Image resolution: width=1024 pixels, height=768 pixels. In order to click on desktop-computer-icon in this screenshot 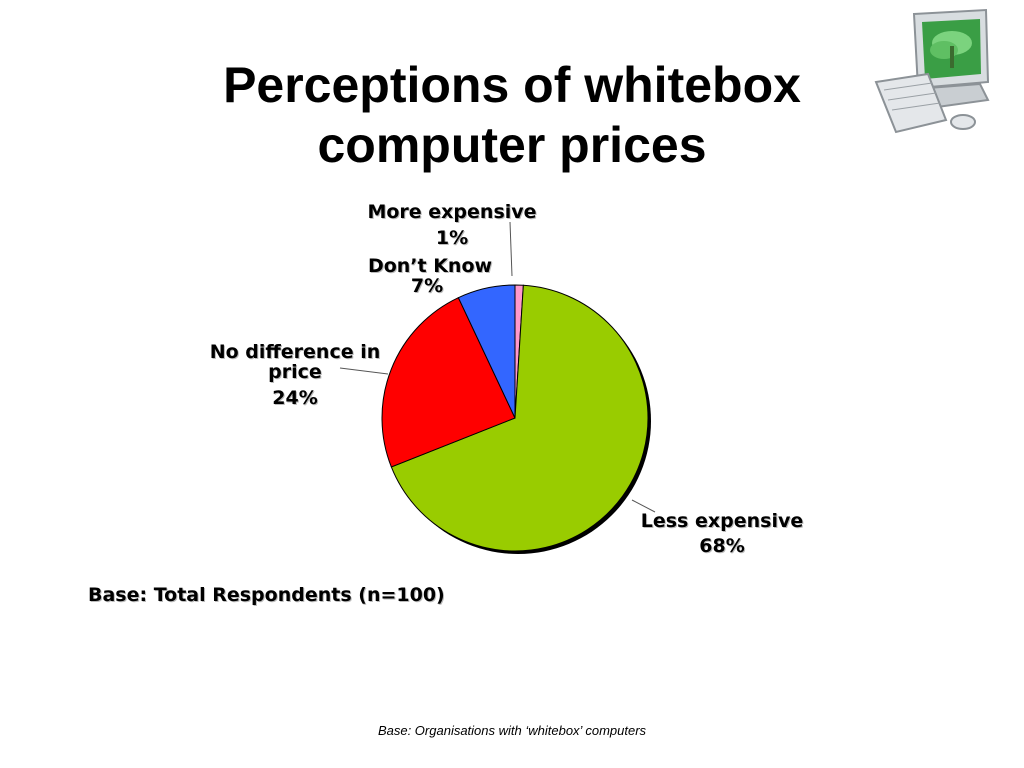, I will do `click(932, 71)`.